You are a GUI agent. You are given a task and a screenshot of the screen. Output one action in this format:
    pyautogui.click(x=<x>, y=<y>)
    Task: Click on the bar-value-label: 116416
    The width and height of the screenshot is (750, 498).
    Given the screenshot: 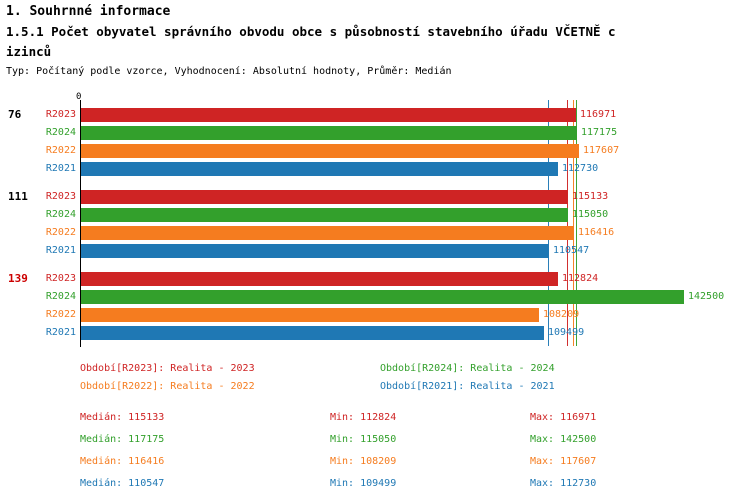 What is the action you would take?
    pyautogui.click(x=596, y=232)
    